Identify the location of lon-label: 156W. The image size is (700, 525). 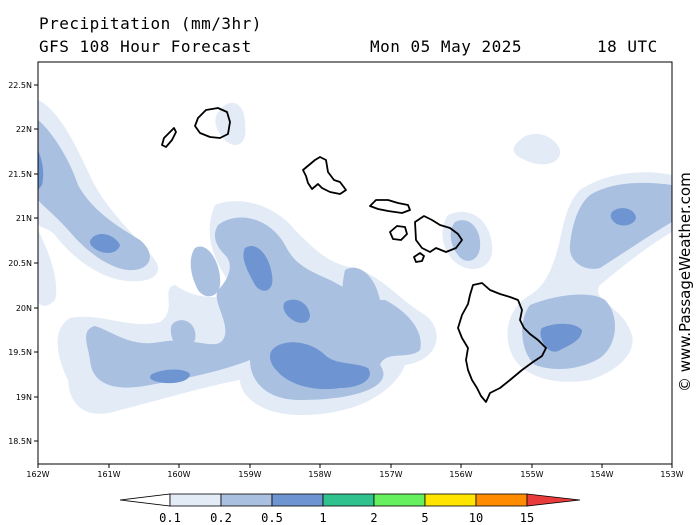
(460, 474).